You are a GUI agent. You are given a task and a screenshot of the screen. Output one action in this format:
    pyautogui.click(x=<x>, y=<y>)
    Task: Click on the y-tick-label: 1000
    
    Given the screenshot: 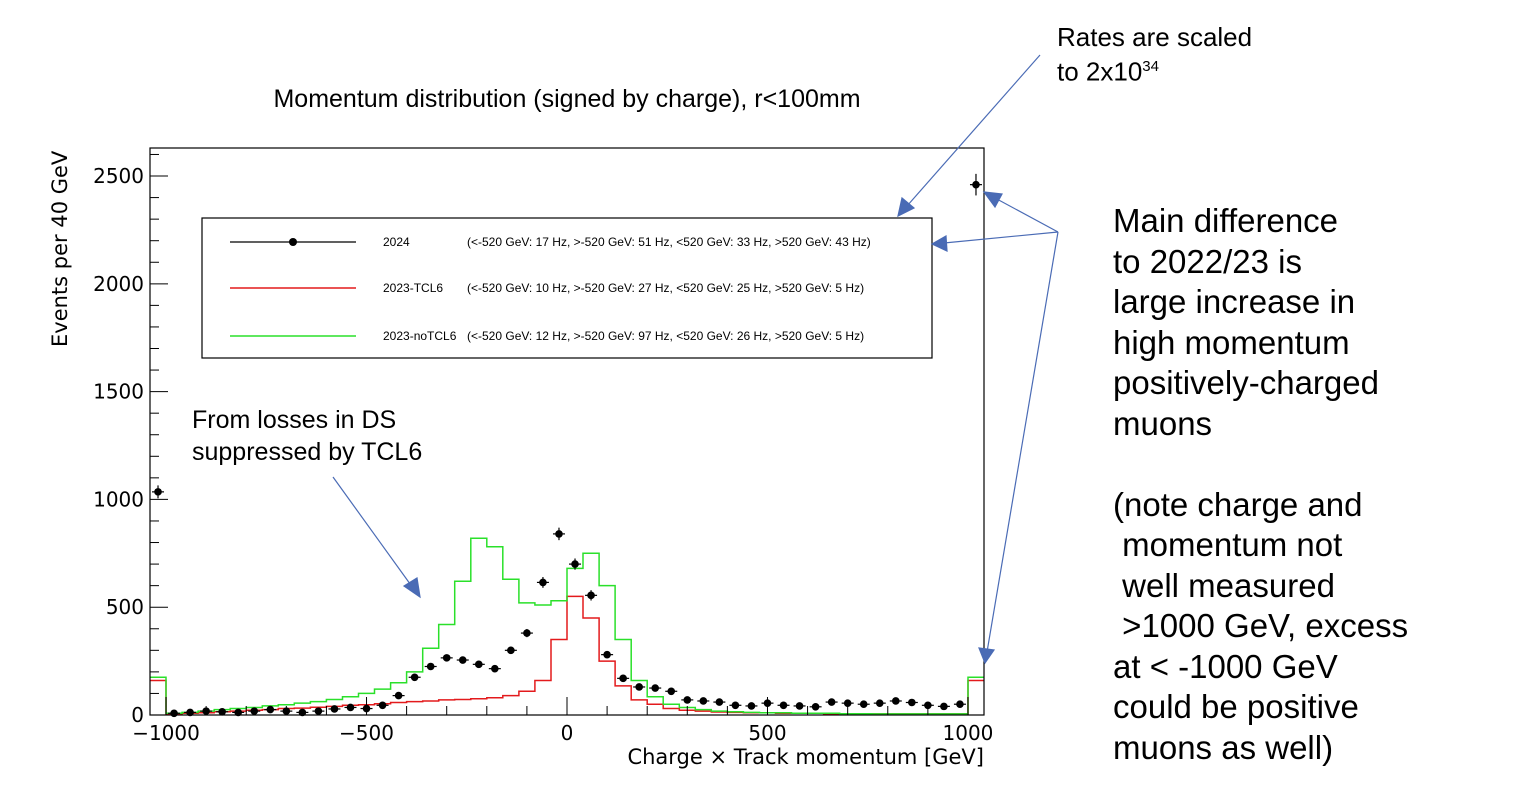 What is the action you would take?
    pyautogui.click(x=118, y=499)
    